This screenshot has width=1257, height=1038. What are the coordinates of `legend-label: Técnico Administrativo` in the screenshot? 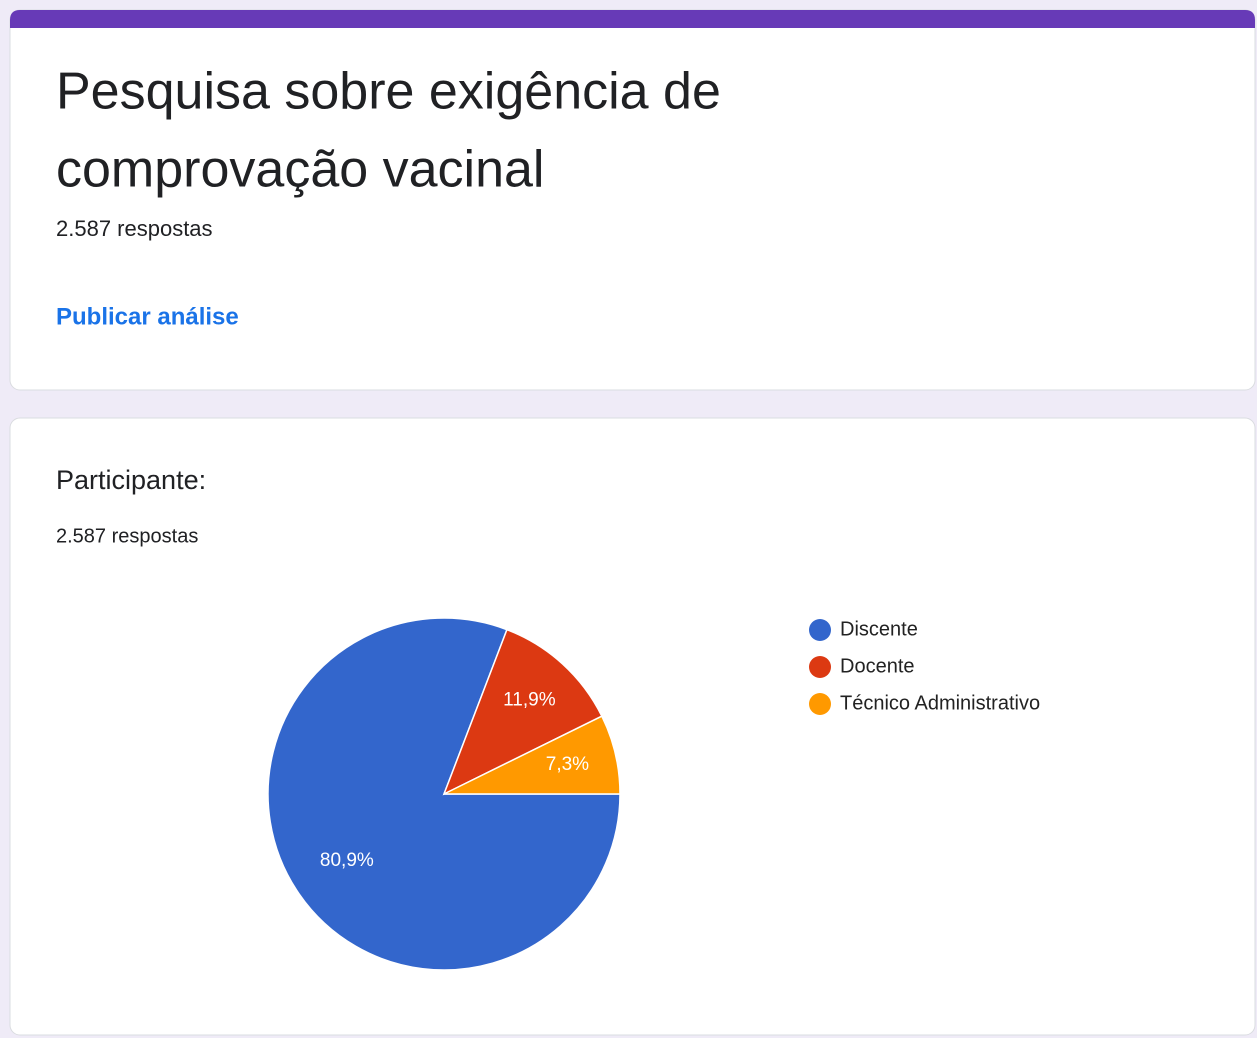 It's located at (940, 703).